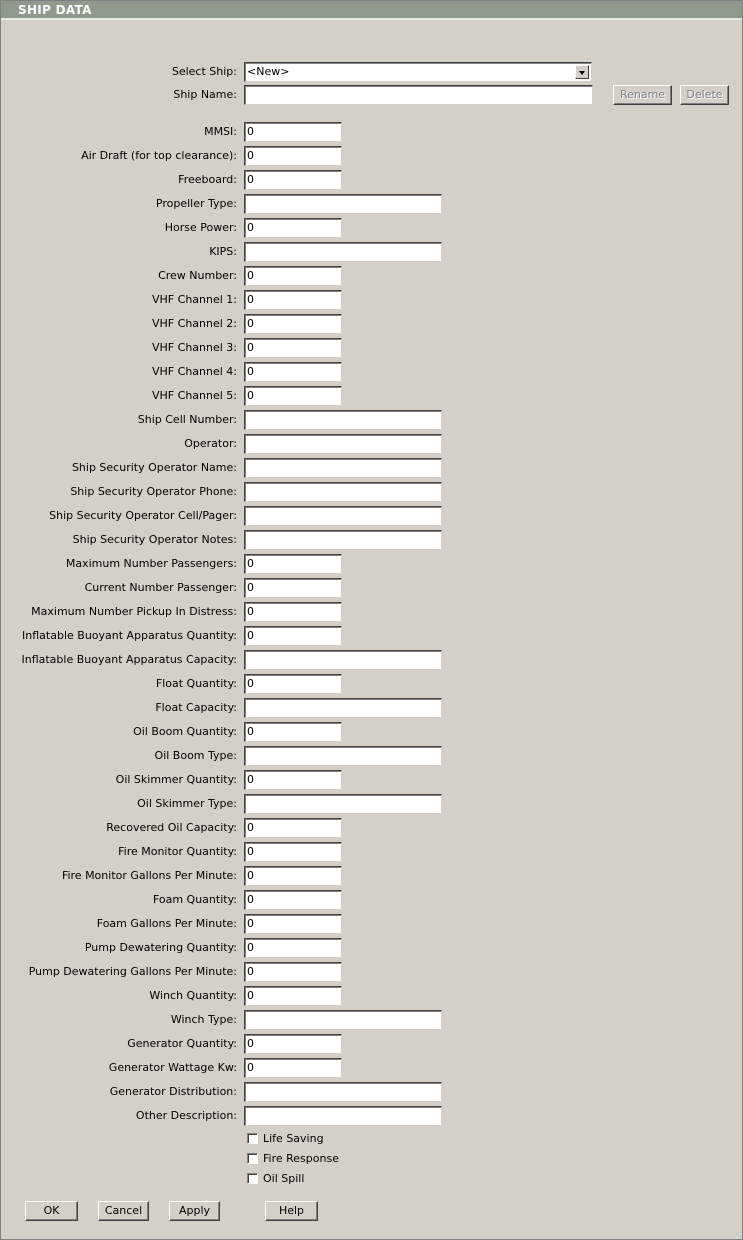 Image resolution: width=743 pixels, height=1240 pixels. Describe the element at coordinates (210, 443) in the screenshot. I see `field-label: Operator:` at that location.